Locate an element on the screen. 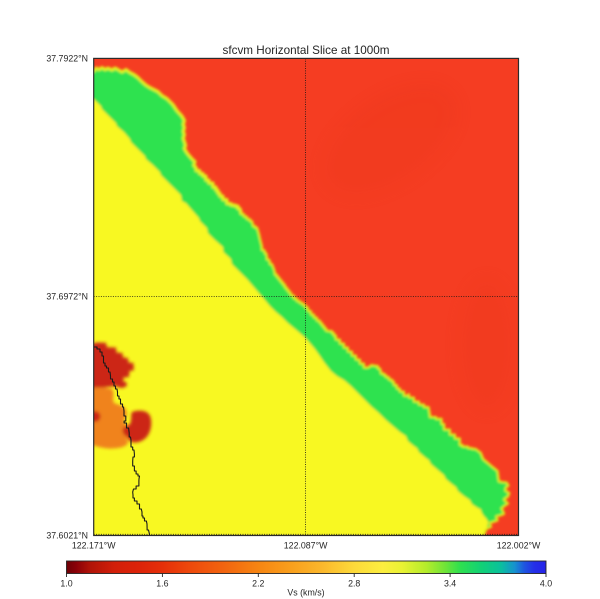  svg-text: 37.6021°N is located at coordinates (67, 536).